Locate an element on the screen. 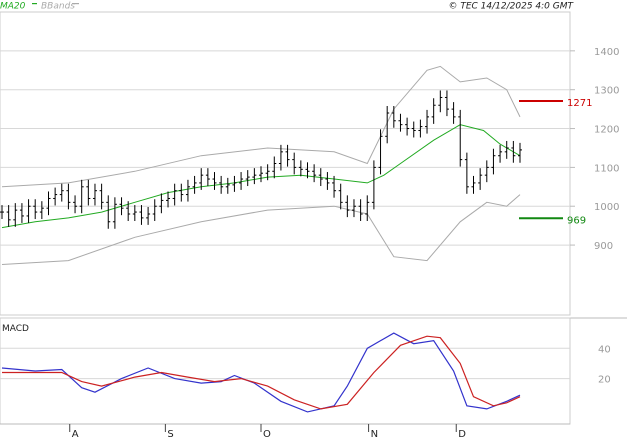 The image size is (627, 445). ma20-legend-label: MA20 is located at coordinates (13, 7).